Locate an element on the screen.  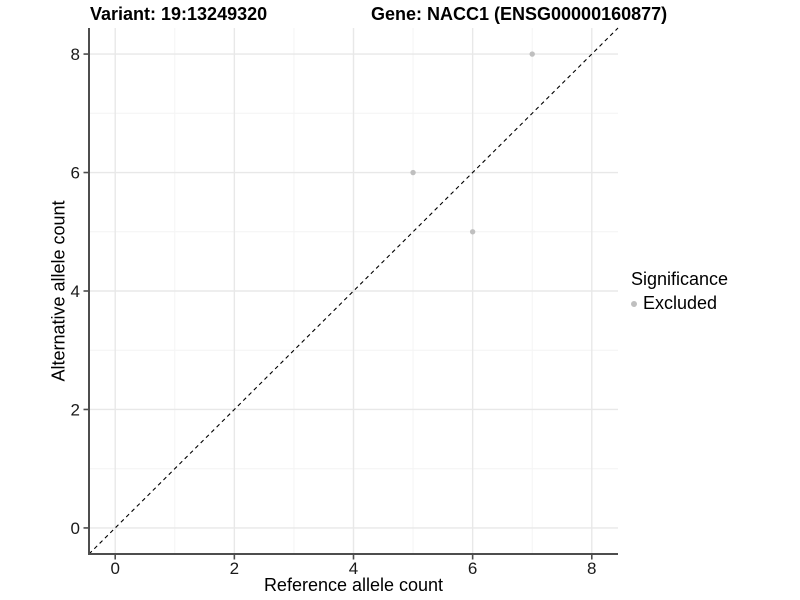
x-tick-label: 4 is located at coordinates (353, 568).